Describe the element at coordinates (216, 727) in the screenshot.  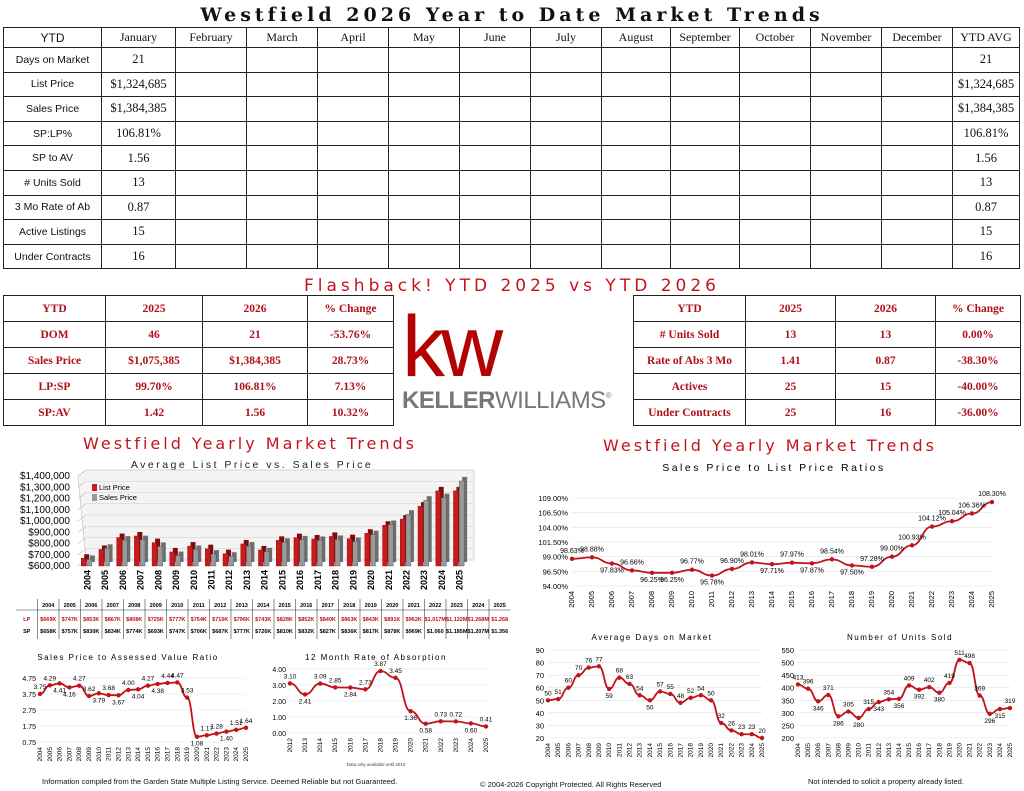
I see `data-label: 1.28` at that location.